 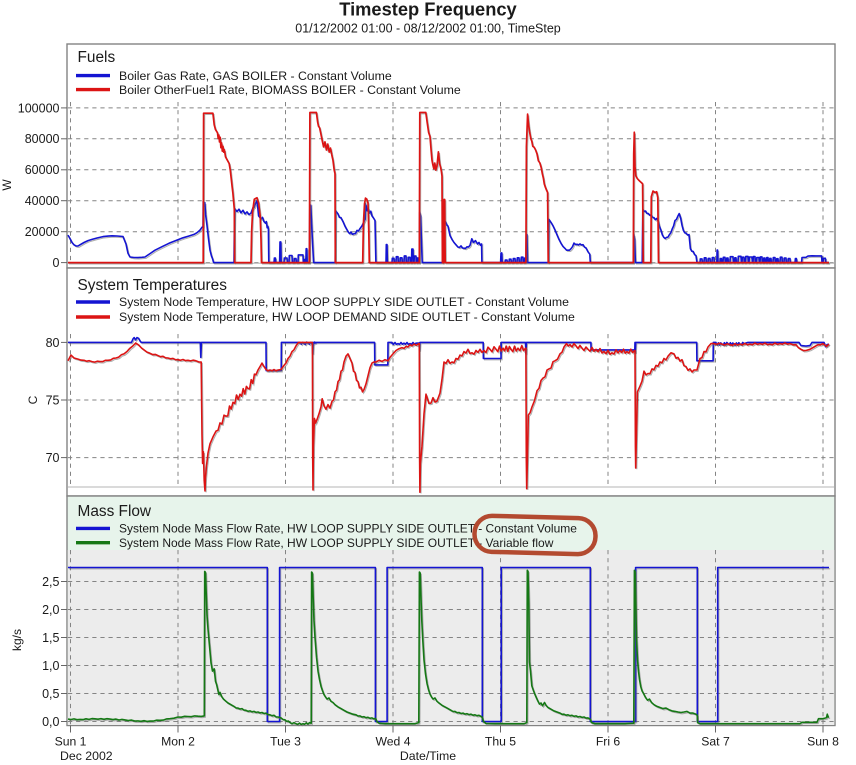 What do you see at coordinates (50, 666) in the screenshot?
I see `svg-text: 1,0` at bounding box center [50, 666].